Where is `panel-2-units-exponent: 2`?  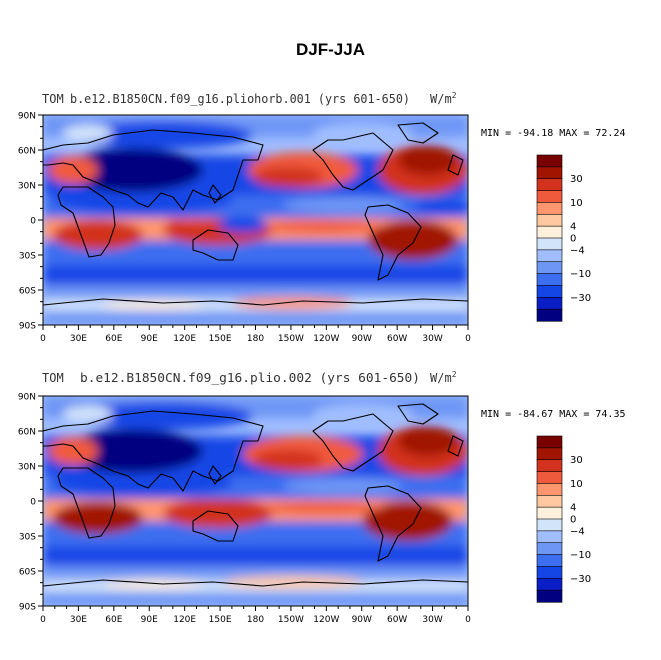
panel-2-units-exponent: 2 is located at coordinates (454, 374).